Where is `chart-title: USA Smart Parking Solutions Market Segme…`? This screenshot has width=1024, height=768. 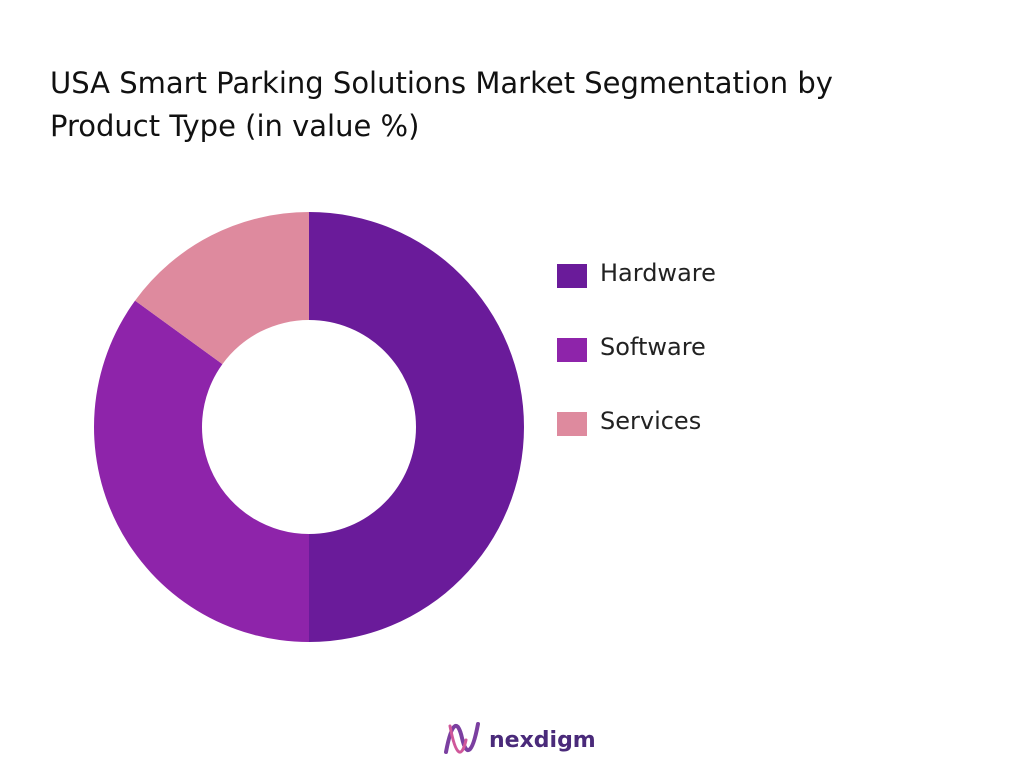 chart-title: USA Smart Parking Solutions Market Segme… is located at coordinates (441, 104).